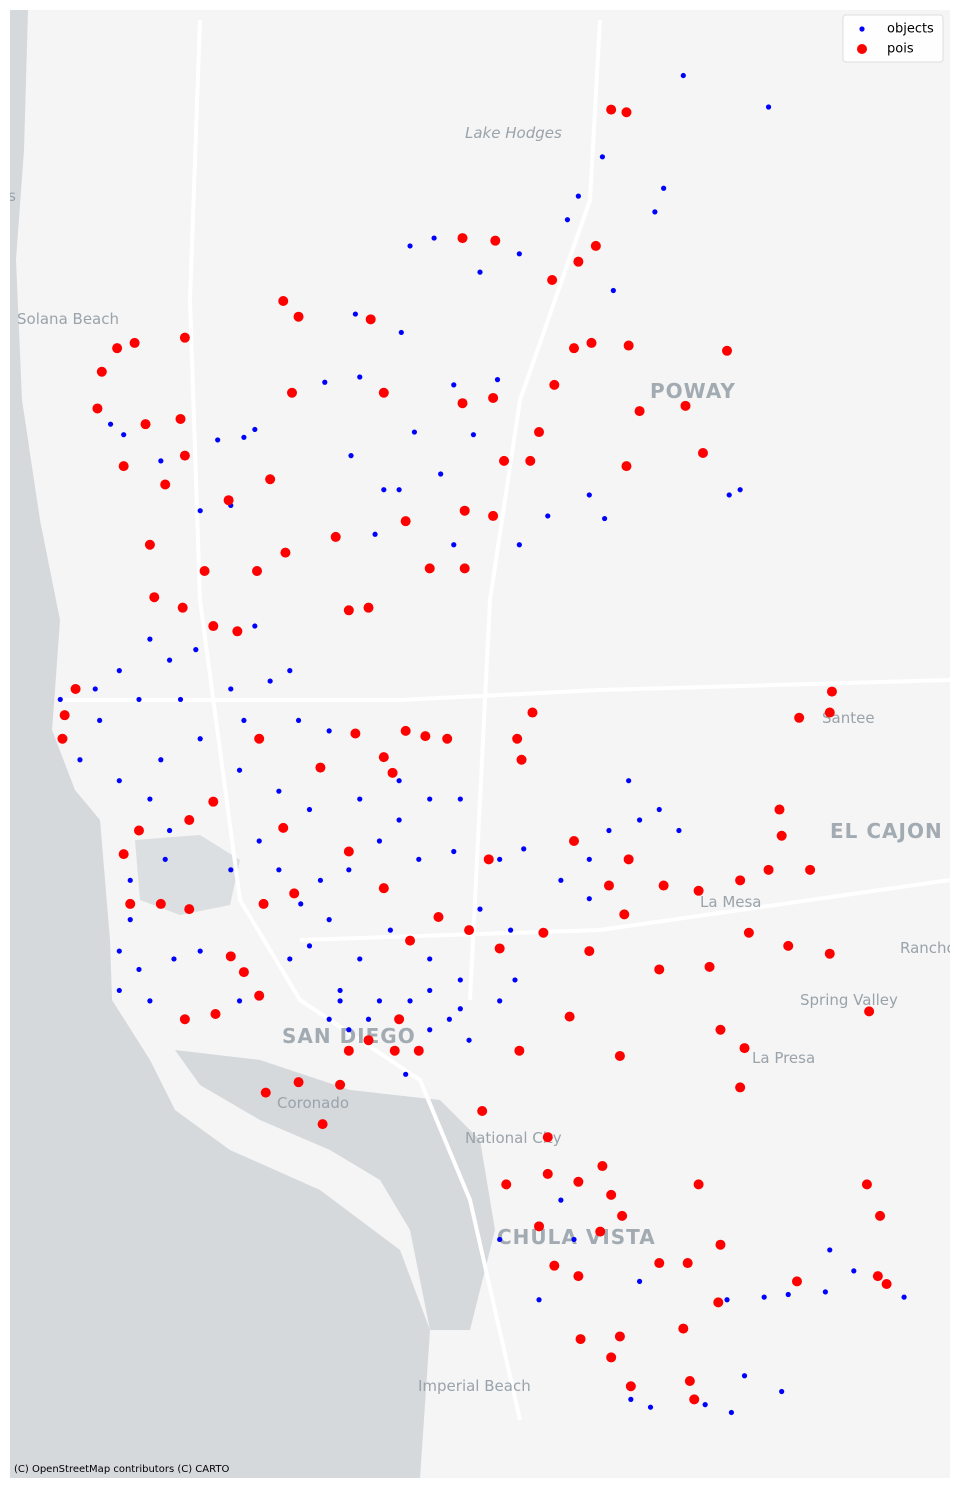  Describe the element at coordinates (513, 1138) in the screenshot. I see `place-label: National City` at that location.